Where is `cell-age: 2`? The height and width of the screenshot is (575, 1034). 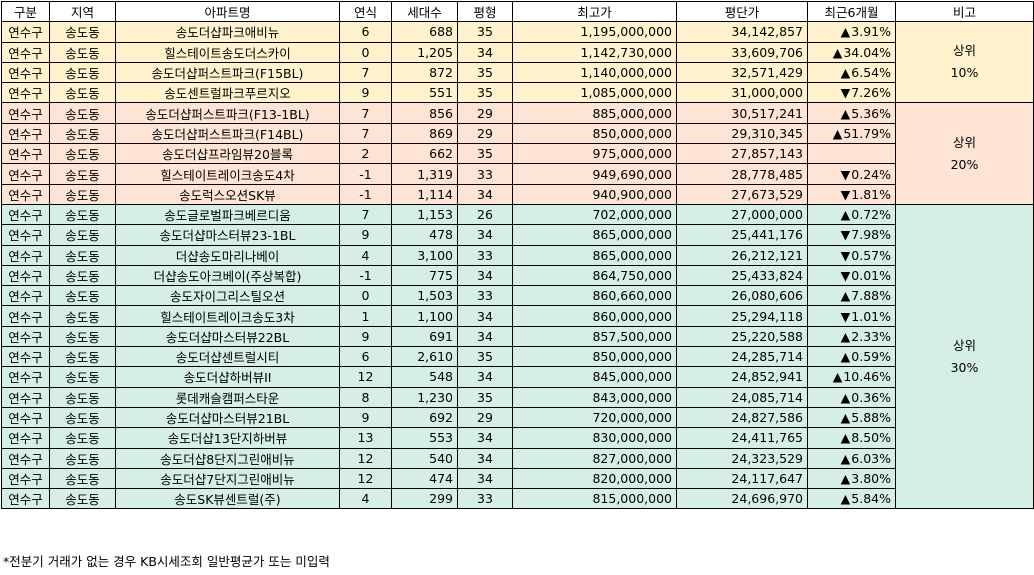 cell-age: 2 is located at coordinates (365, 154).